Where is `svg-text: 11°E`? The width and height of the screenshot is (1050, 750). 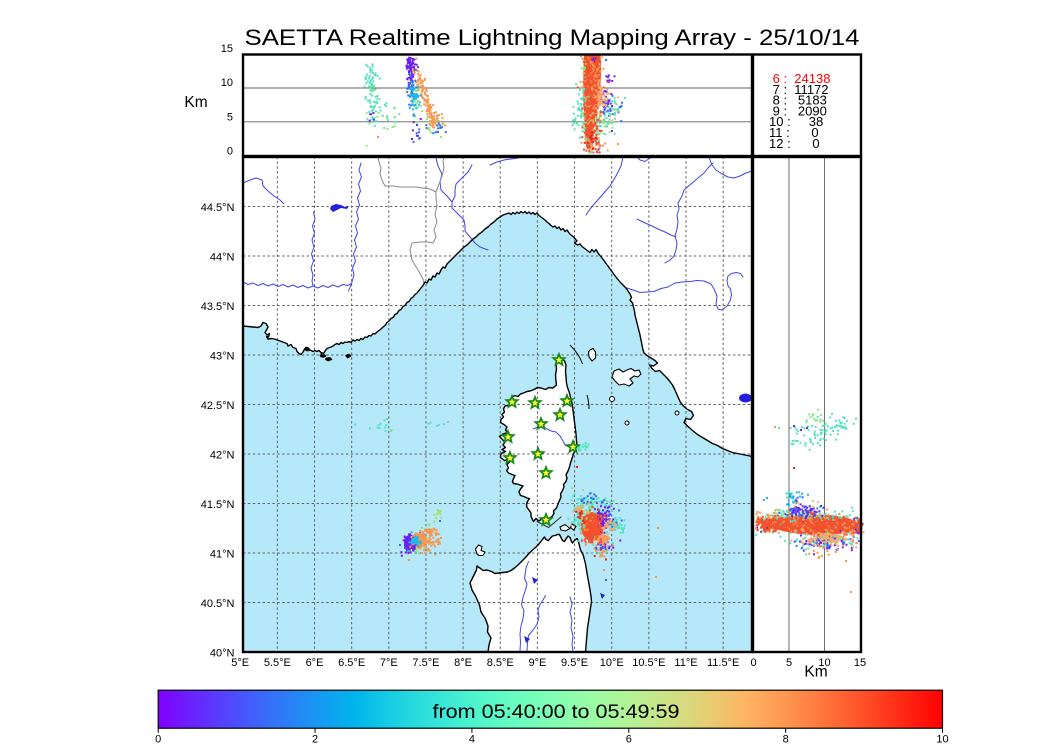
svg-text: 11°E is located at coordinates (685, 663).